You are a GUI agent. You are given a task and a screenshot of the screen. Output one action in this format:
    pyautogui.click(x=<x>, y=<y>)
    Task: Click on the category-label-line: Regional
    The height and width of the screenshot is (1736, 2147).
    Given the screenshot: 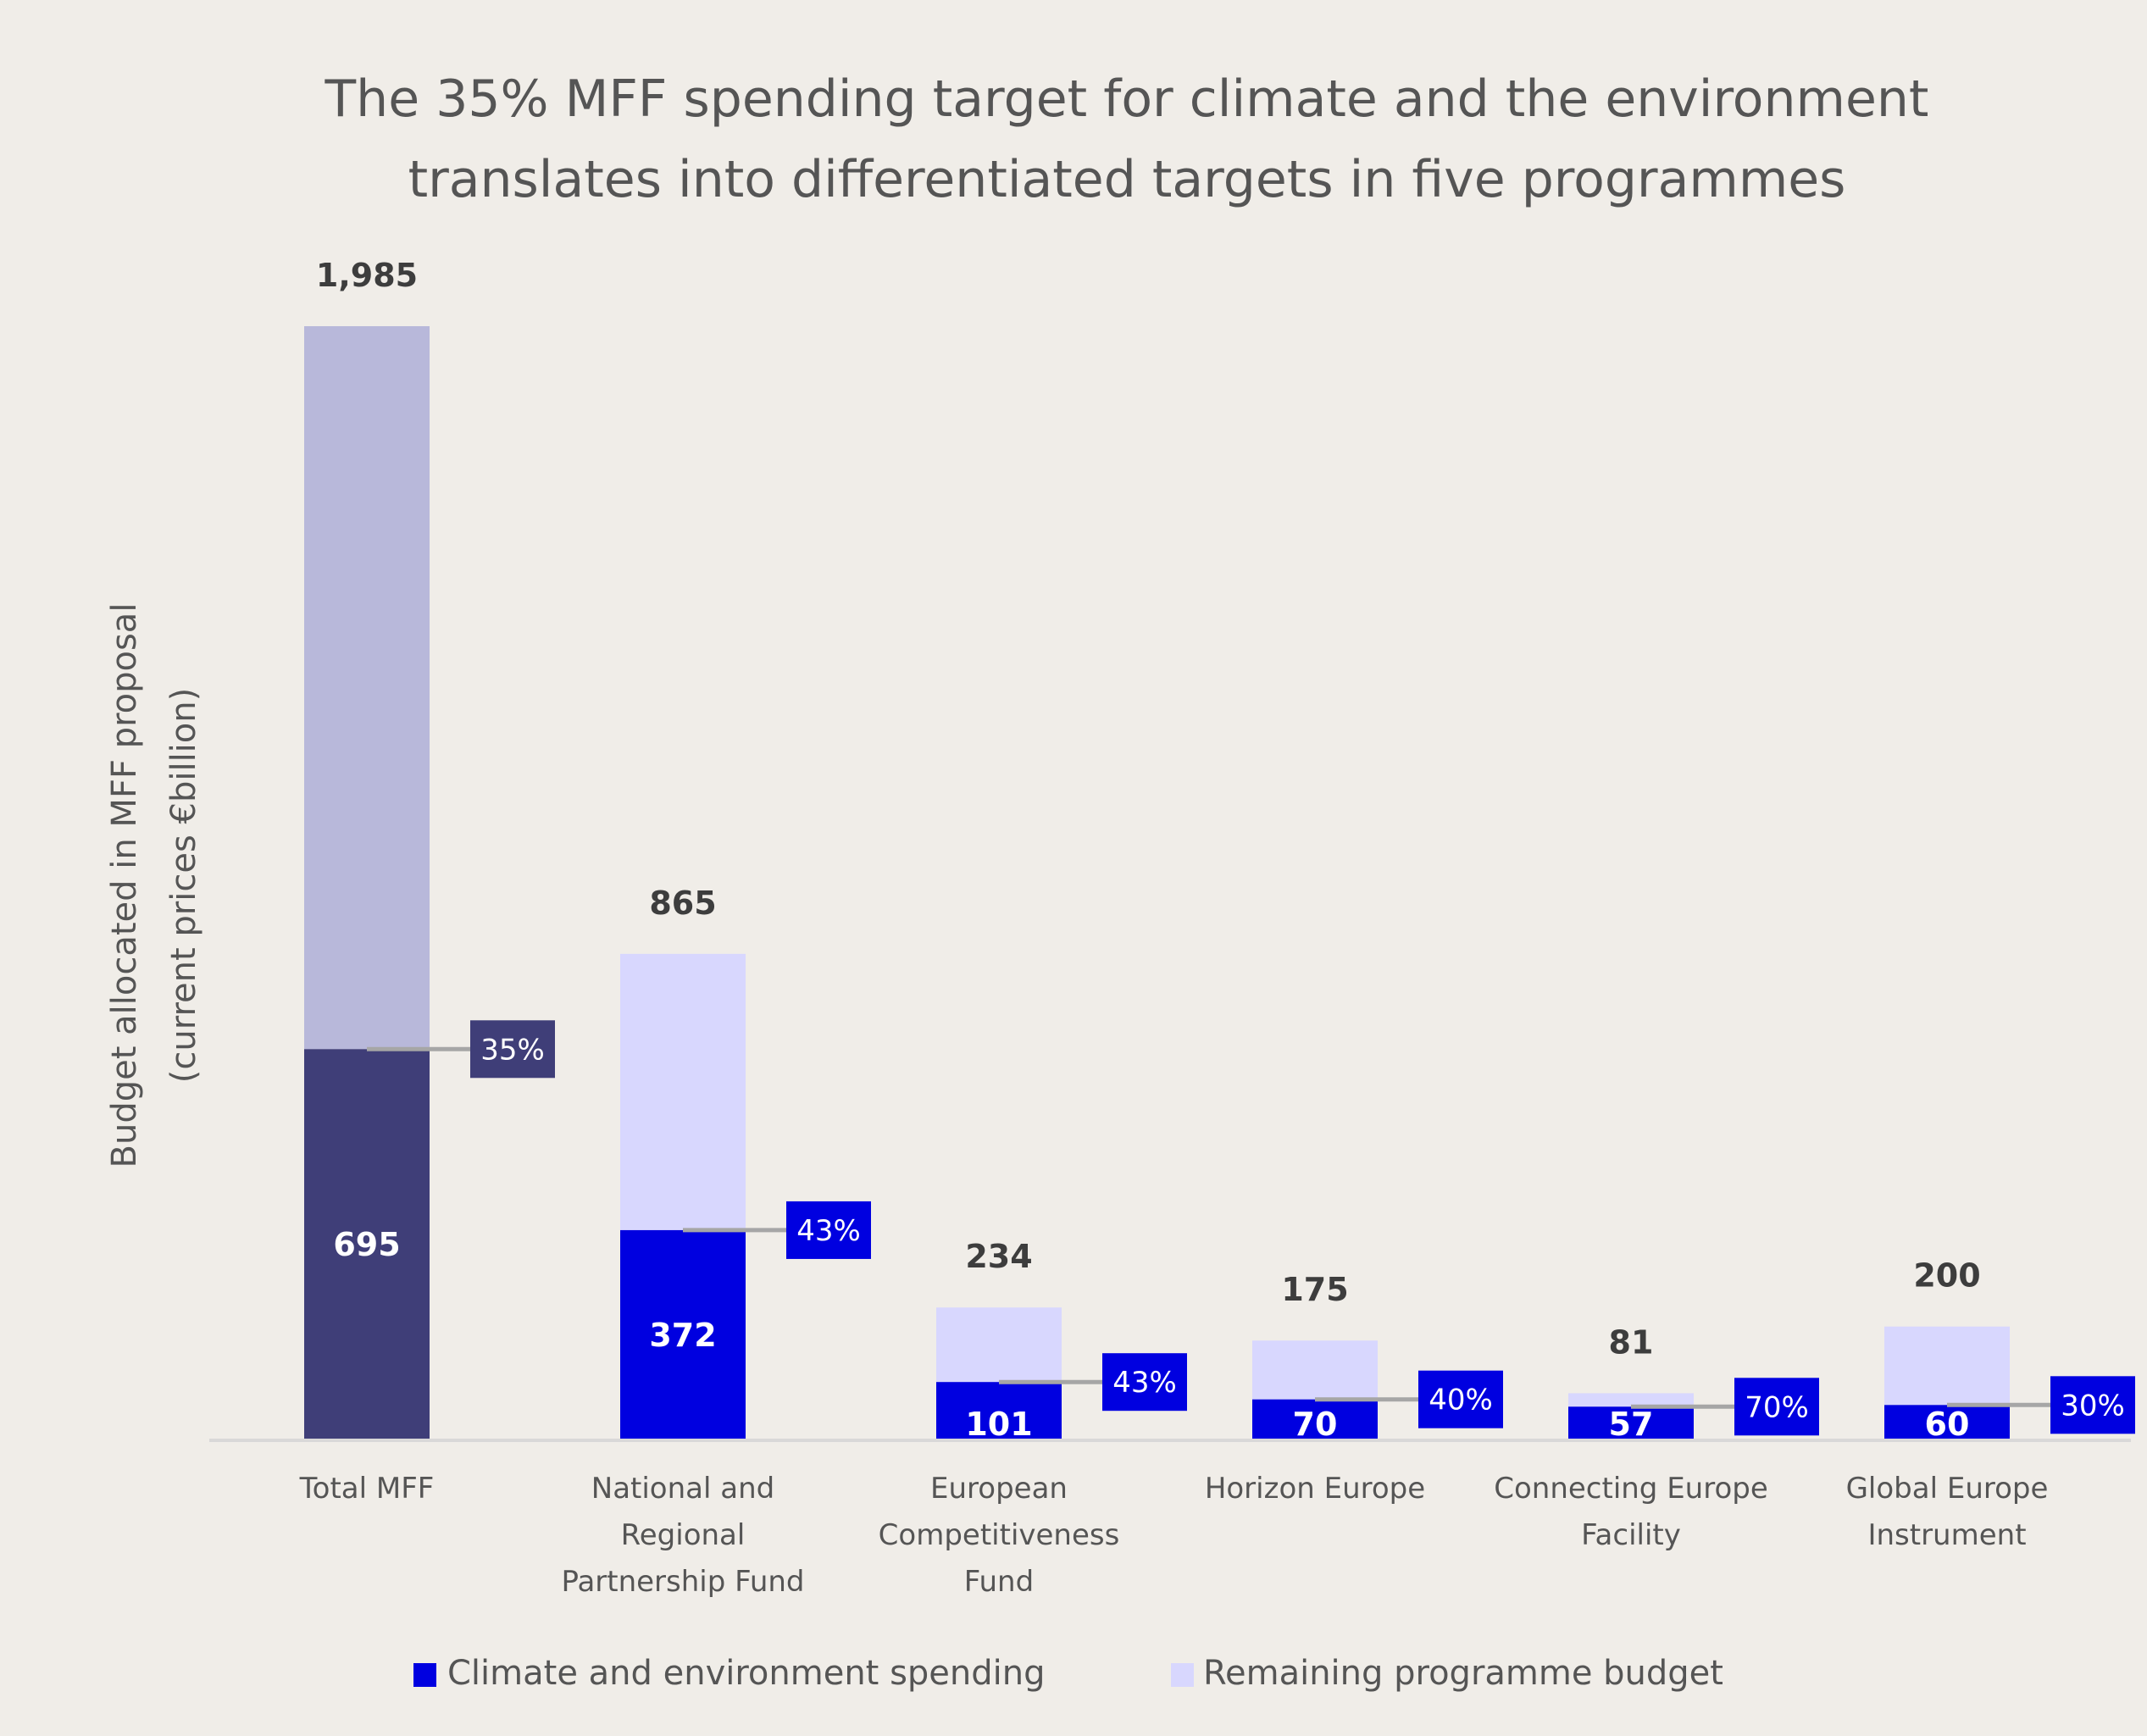 What is the action you would take?
    pyautogui.click(x=683, y=1535)
    